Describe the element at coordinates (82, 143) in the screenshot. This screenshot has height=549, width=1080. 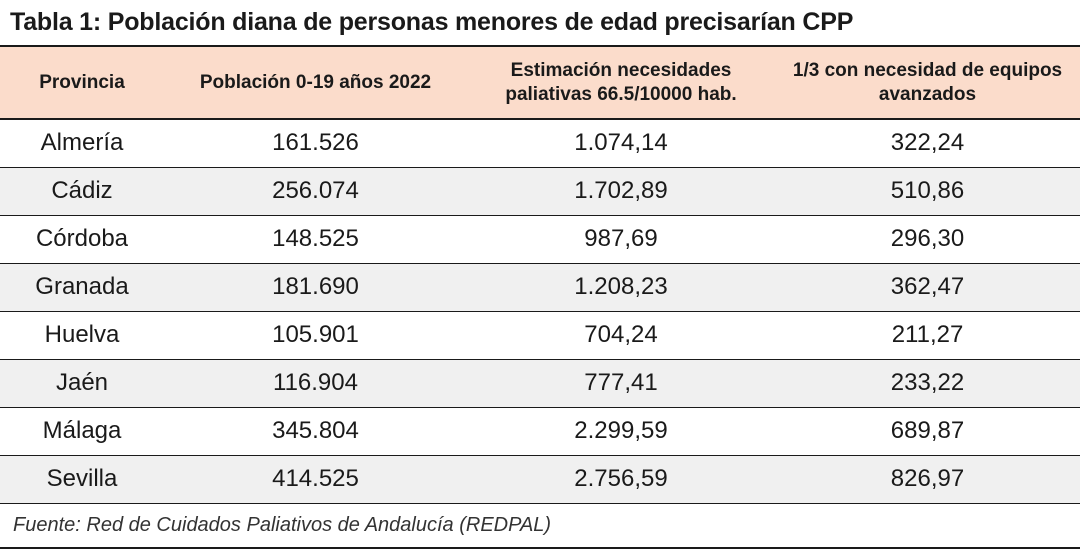
I see `cell-provincia: Almería` at that location.